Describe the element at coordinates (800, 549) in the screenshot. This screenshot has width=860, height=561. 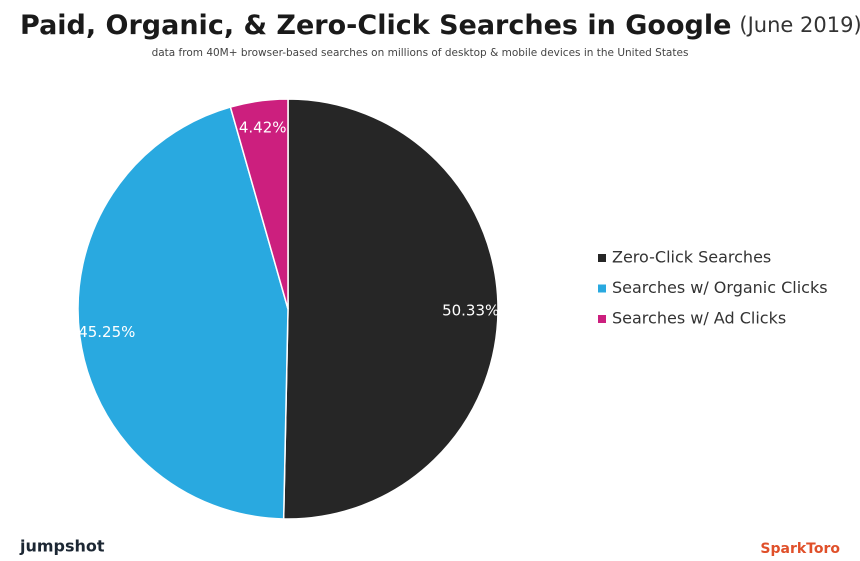
I see `brand-right: SparkToro` at that location.